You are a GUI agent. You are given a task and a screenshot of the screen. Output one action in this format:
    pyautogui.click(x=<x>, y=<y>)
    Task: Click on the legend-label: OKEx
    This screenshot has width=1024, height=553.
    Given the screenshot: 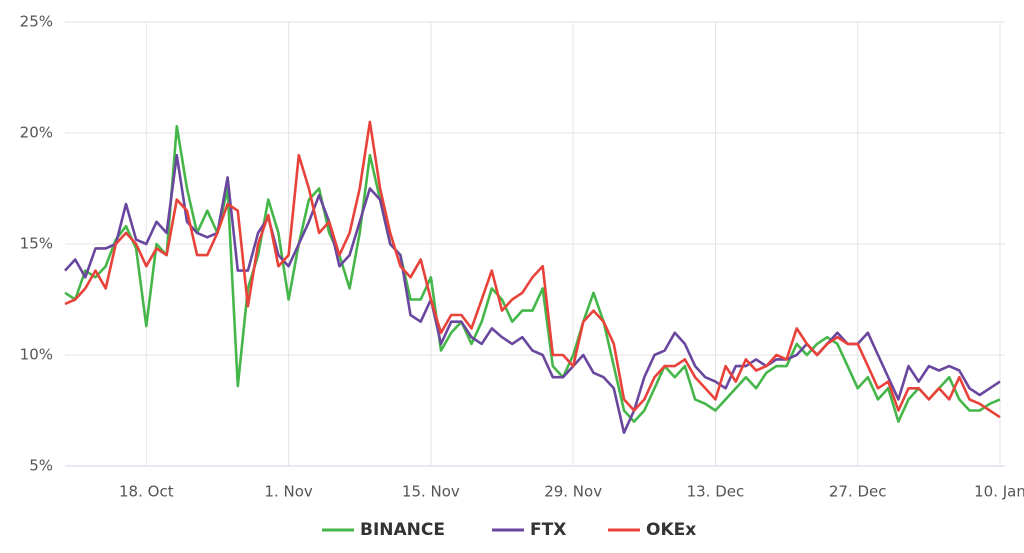 What is the action you would take?
    pyautogui.click(x=671, y=530)
    